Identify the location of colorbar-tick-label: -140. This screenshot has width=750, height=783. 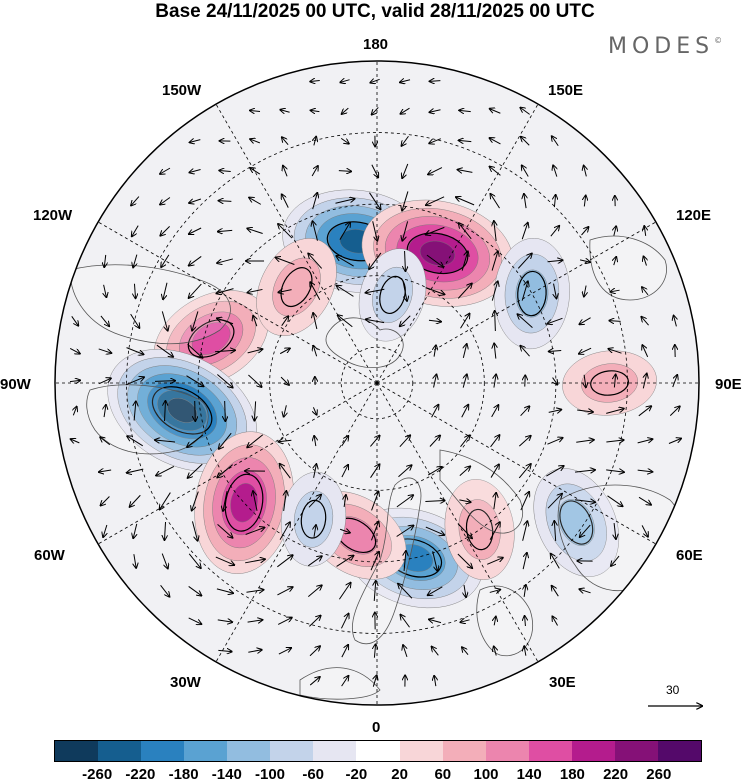
(226, 774).